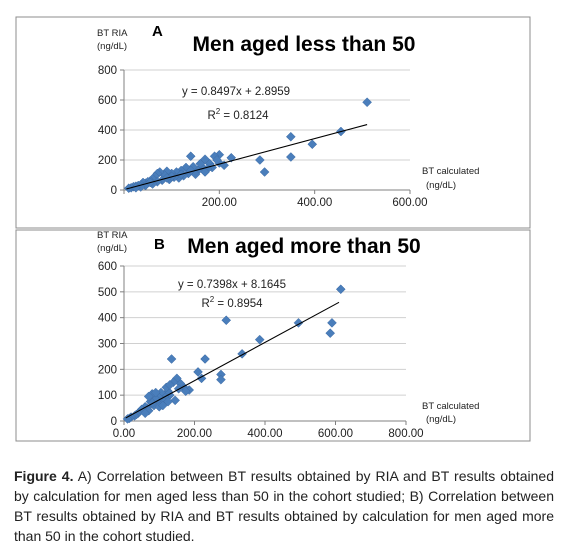 The height and width of the screenshot is (558, 566). I want to click on trendline-equation: y = 0.8497x + 2.8959, so click(236, 92).